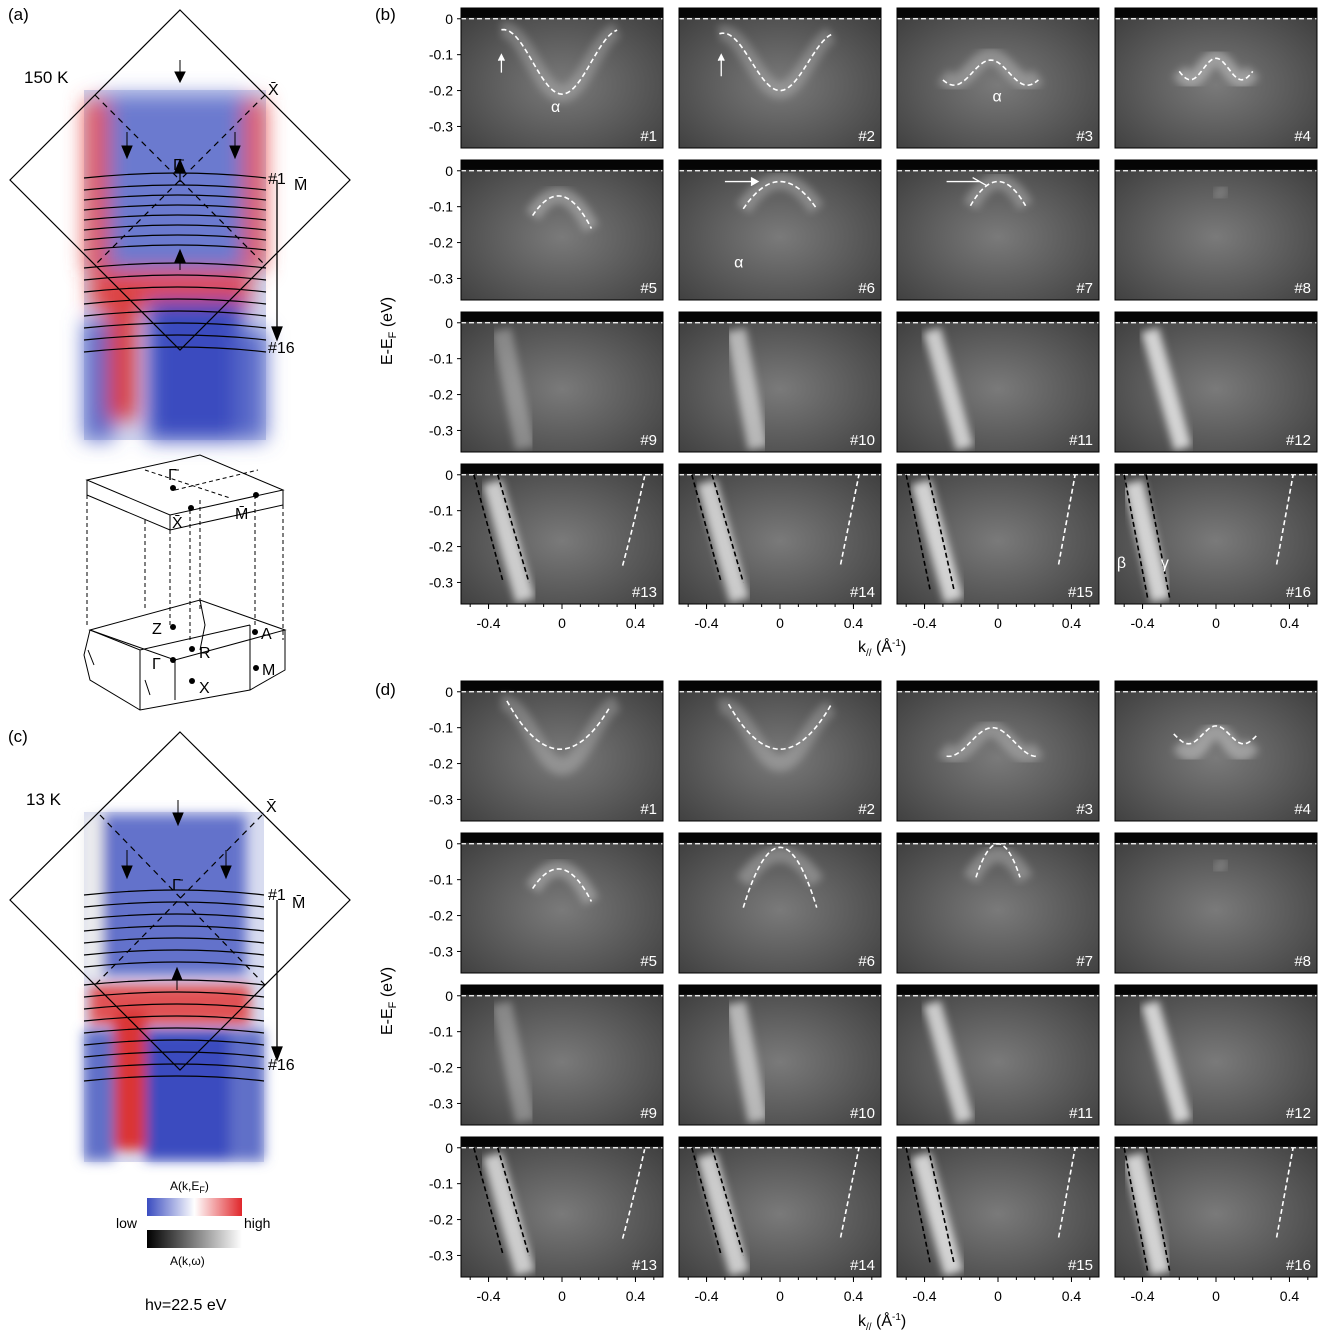 Image resolution: width=1333 pixels, height=1333 pixels. I want to click on grid-d-cut-6: #6, so click(780, 903).